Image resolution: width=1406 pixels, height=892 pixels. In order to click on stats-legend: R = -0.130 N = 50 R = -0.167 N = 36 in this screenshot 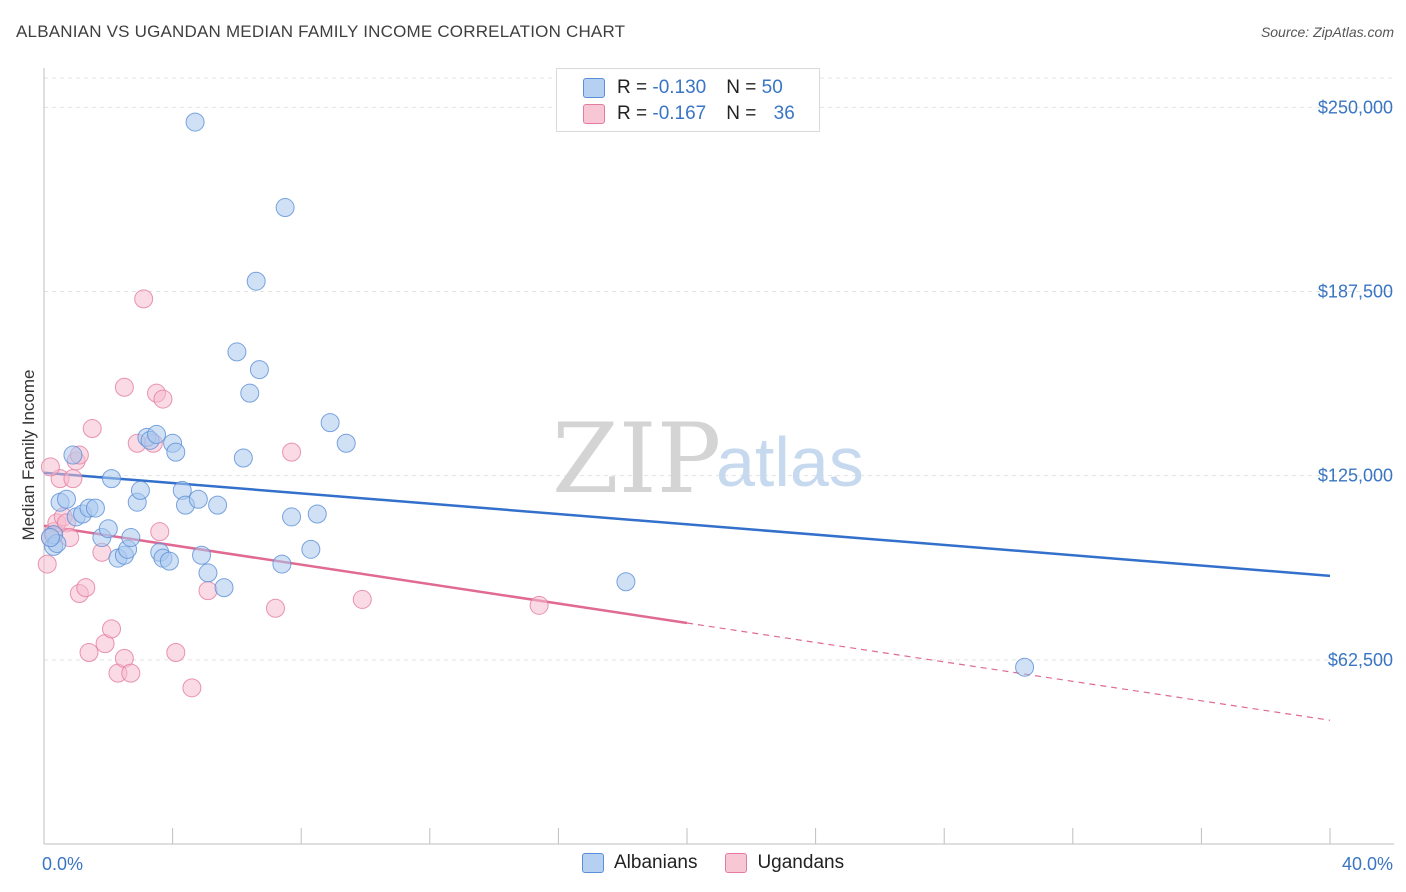, I will do `click(688, 100)`.